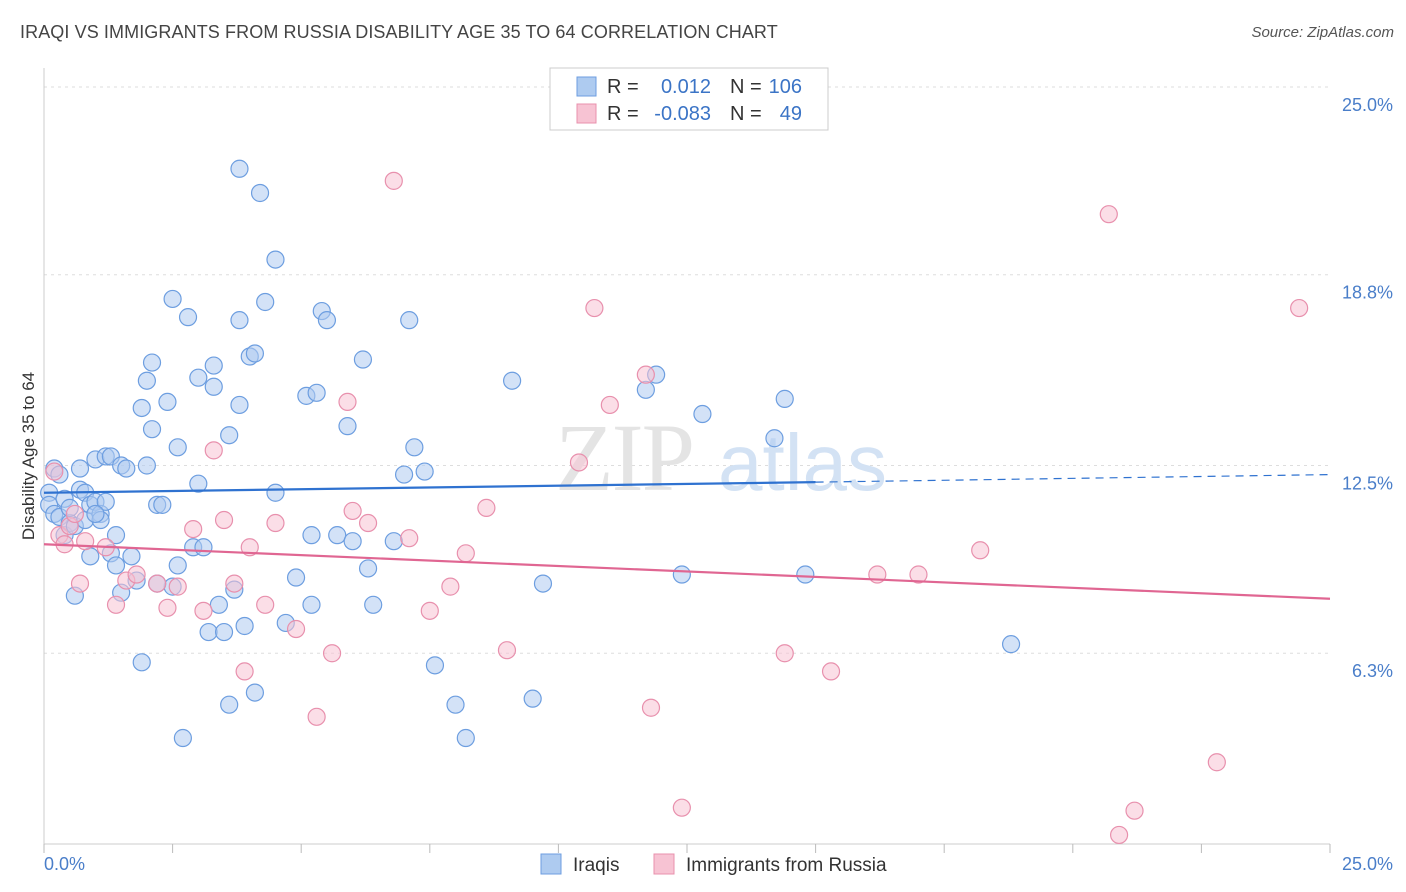 Image resolution: width=1406 pixels, height=892 pixels. I want to click on watermark: ZIP atlas, so click(721, 457).